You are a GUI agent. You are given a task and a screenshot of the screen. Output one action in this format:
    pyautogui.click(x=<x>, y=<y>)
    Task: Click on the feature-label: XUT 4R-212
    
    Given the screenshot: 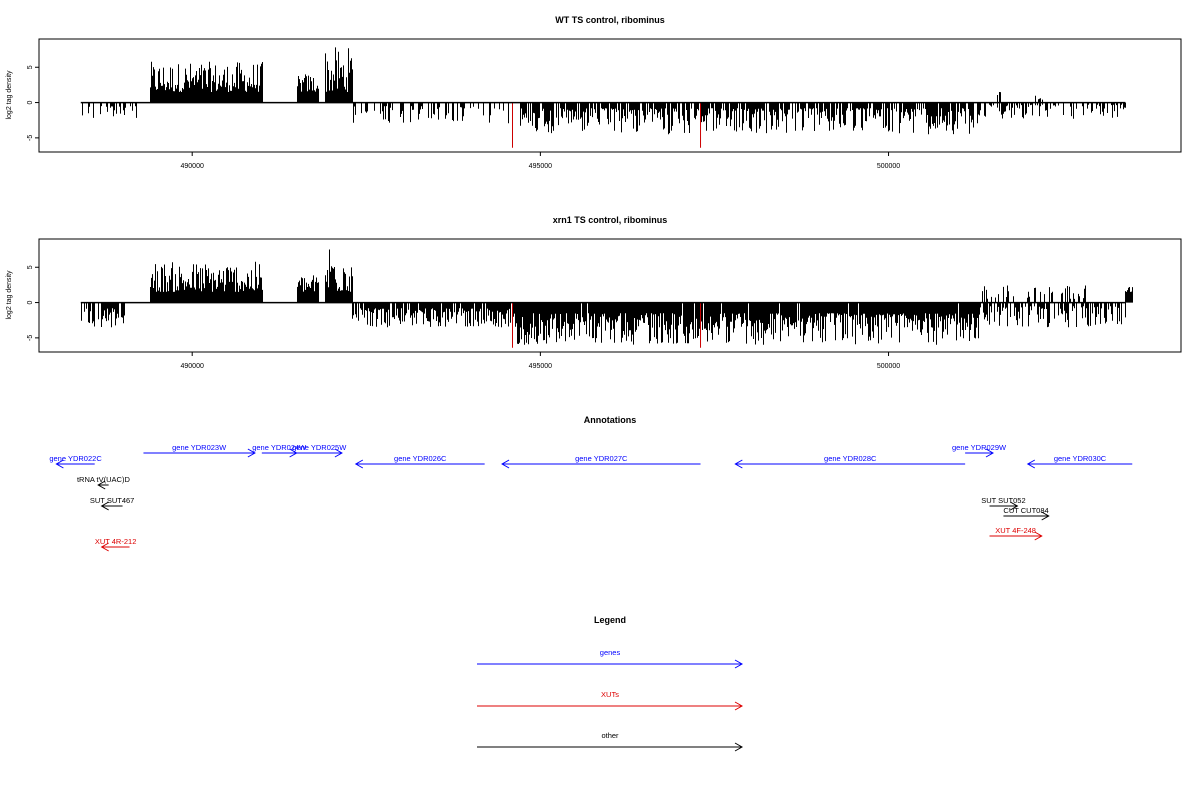 What is the action you would take?
    pyautogui.click(x=116, y=541)
    